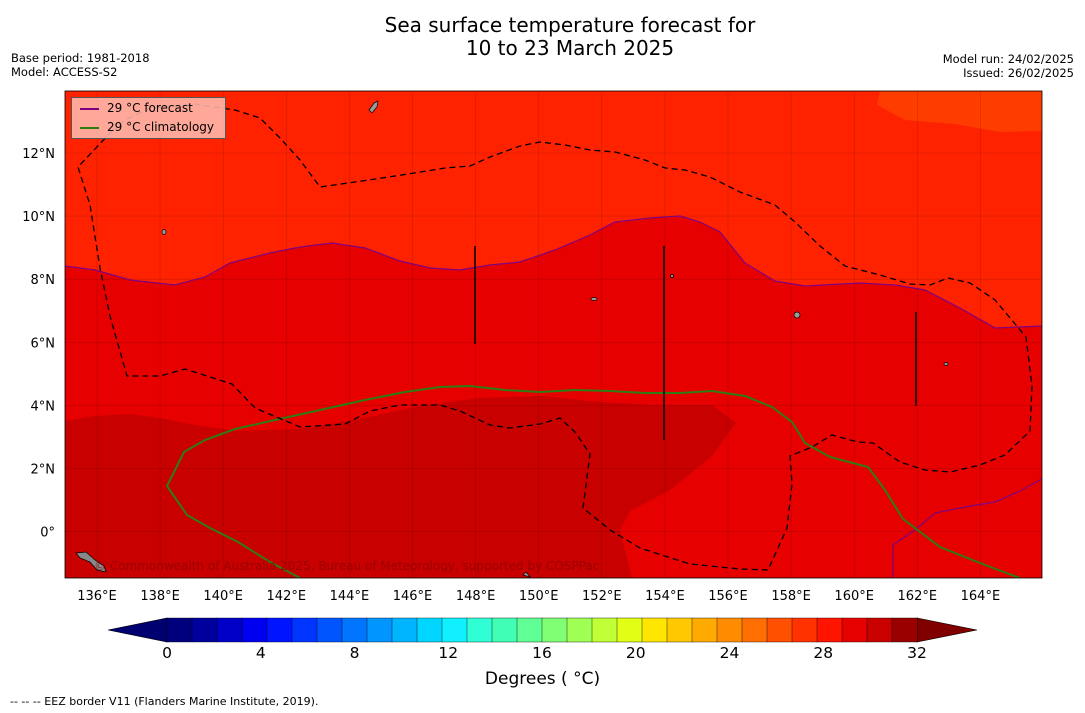 This screenshot has height=713, width=1085. Describe the element at coordinates (355, 653) in the screenshot. I see `colorbar-tick-label: 8` at that location.